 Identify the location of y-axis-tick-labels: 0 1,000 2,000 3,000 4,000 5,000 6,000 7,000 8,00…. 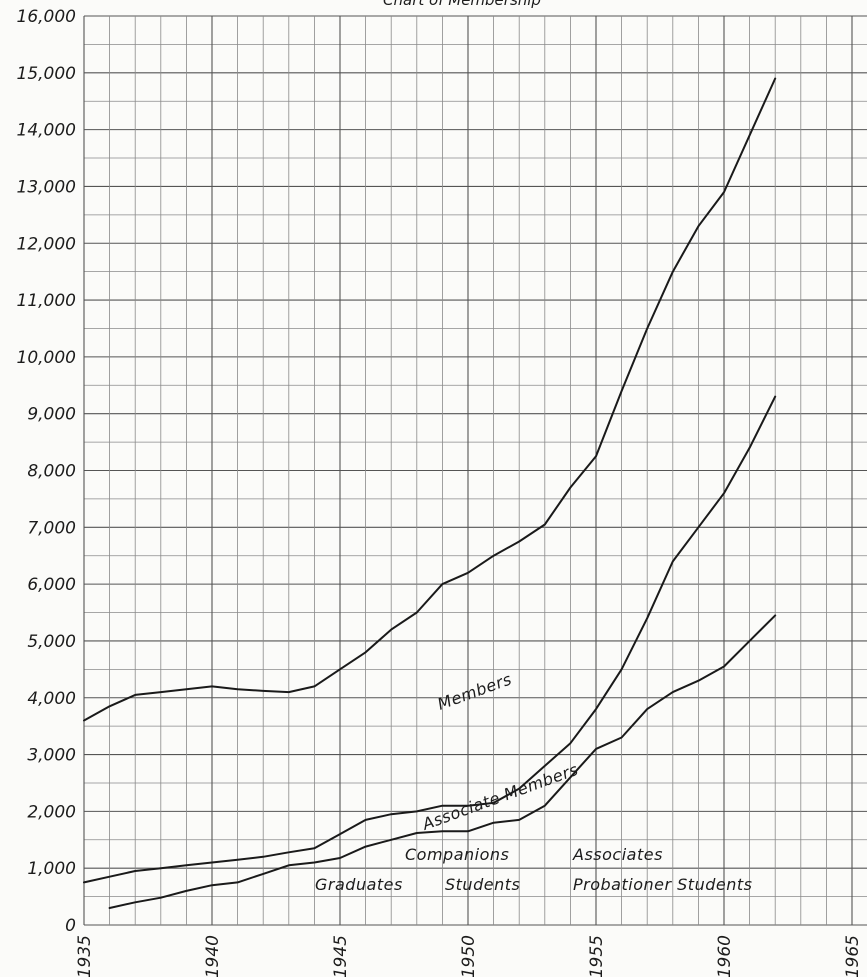
(46, 471).